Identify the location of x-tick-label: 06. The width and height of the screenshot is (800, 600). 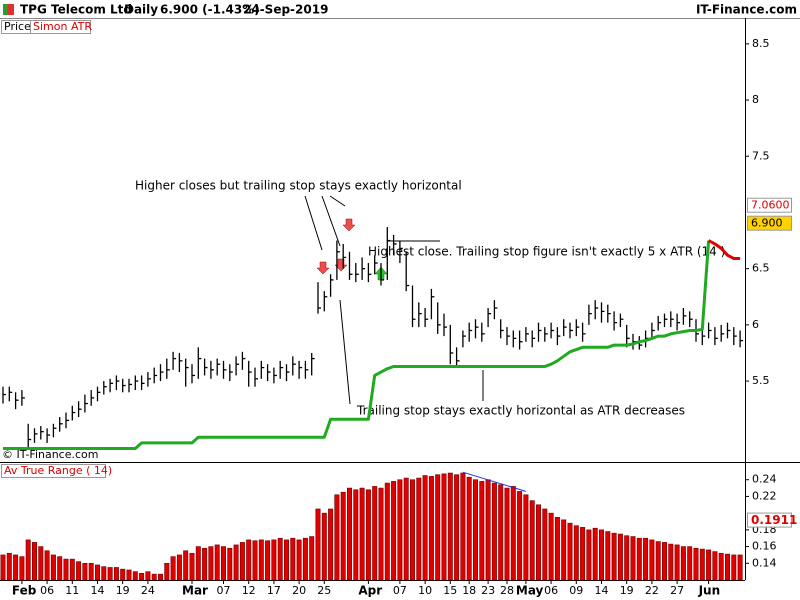
(551, 590).